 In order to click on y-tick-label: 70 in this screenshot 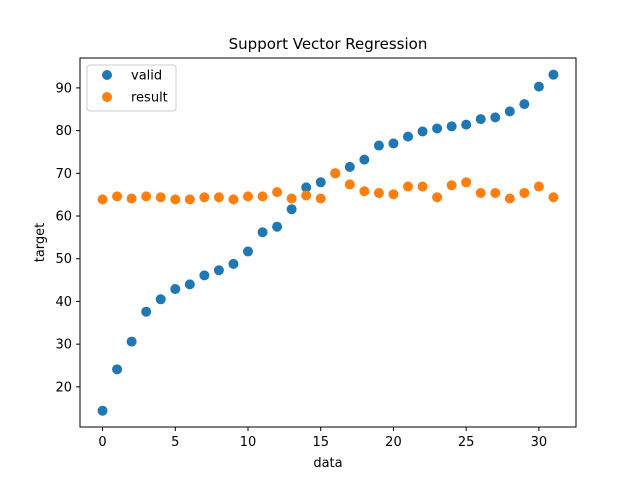, I will do `click(63, 174)`.